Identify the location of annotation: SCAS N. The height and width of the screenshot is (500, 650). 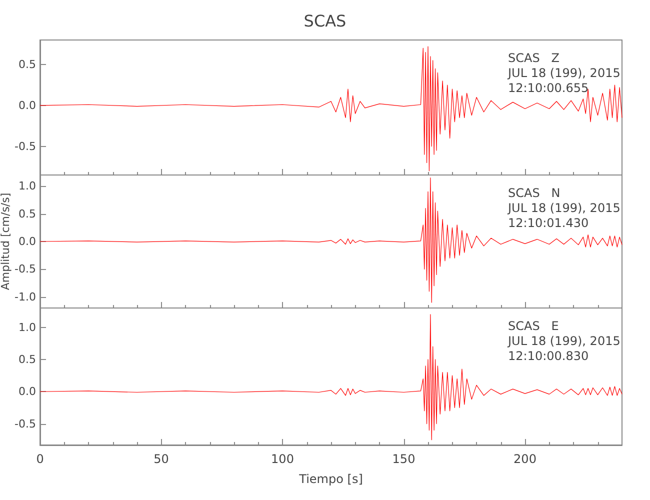
(534, 193).